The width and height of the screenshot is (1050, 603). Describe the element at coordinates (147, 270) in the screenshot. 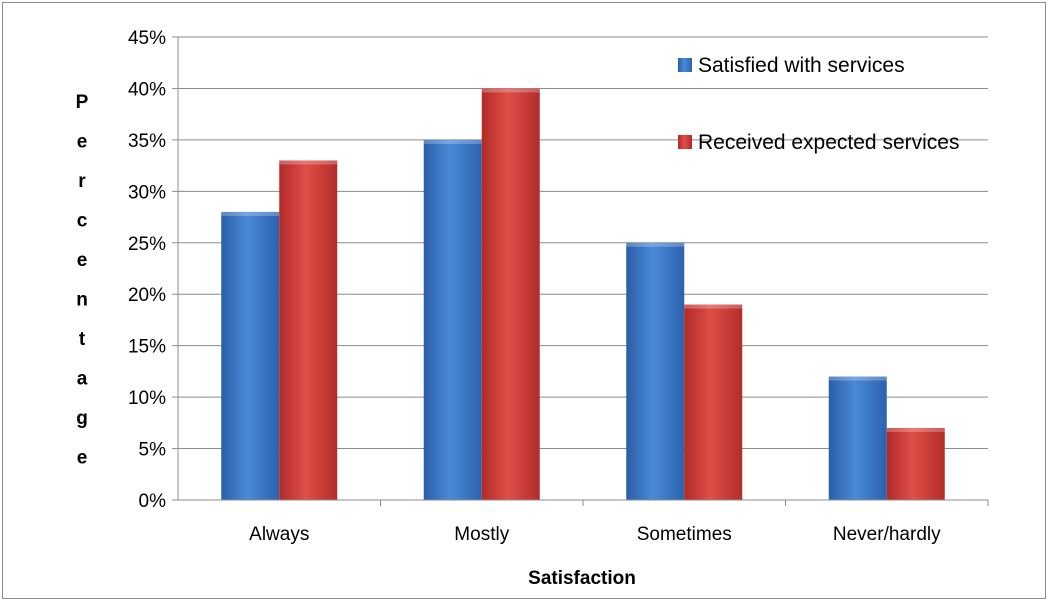

I see `y-tick-labels: 0% 5% 10% 15% 20% 25% 30% 35% 40% 45%` at that location.